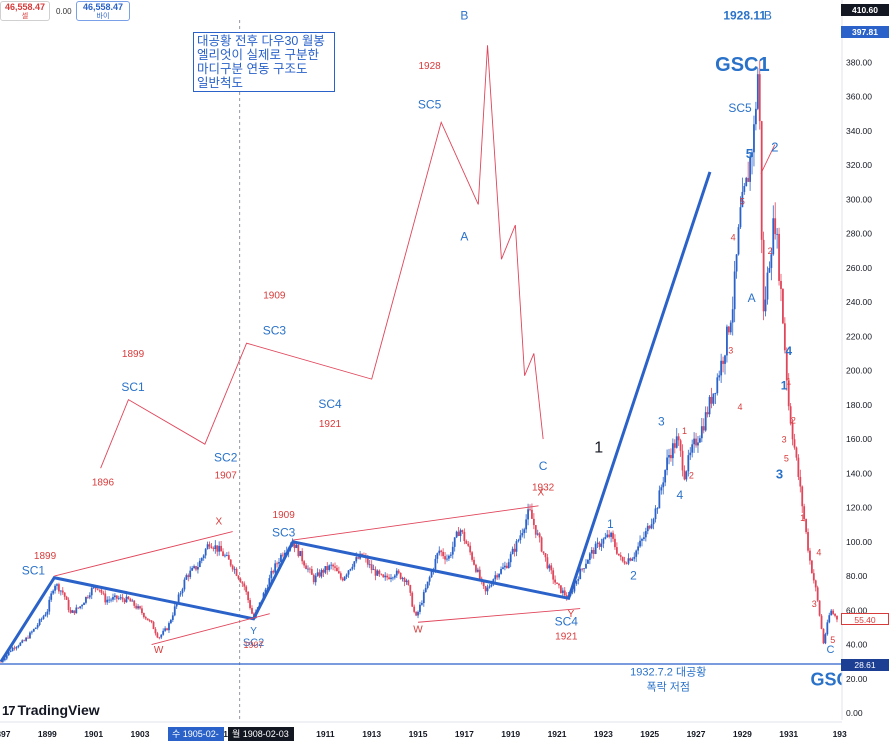 The image size is (889, 755). What do you see at coordinates (45, 556) in the screenshot?
I see `year-label: 1899` at bounding box center [45, 556].